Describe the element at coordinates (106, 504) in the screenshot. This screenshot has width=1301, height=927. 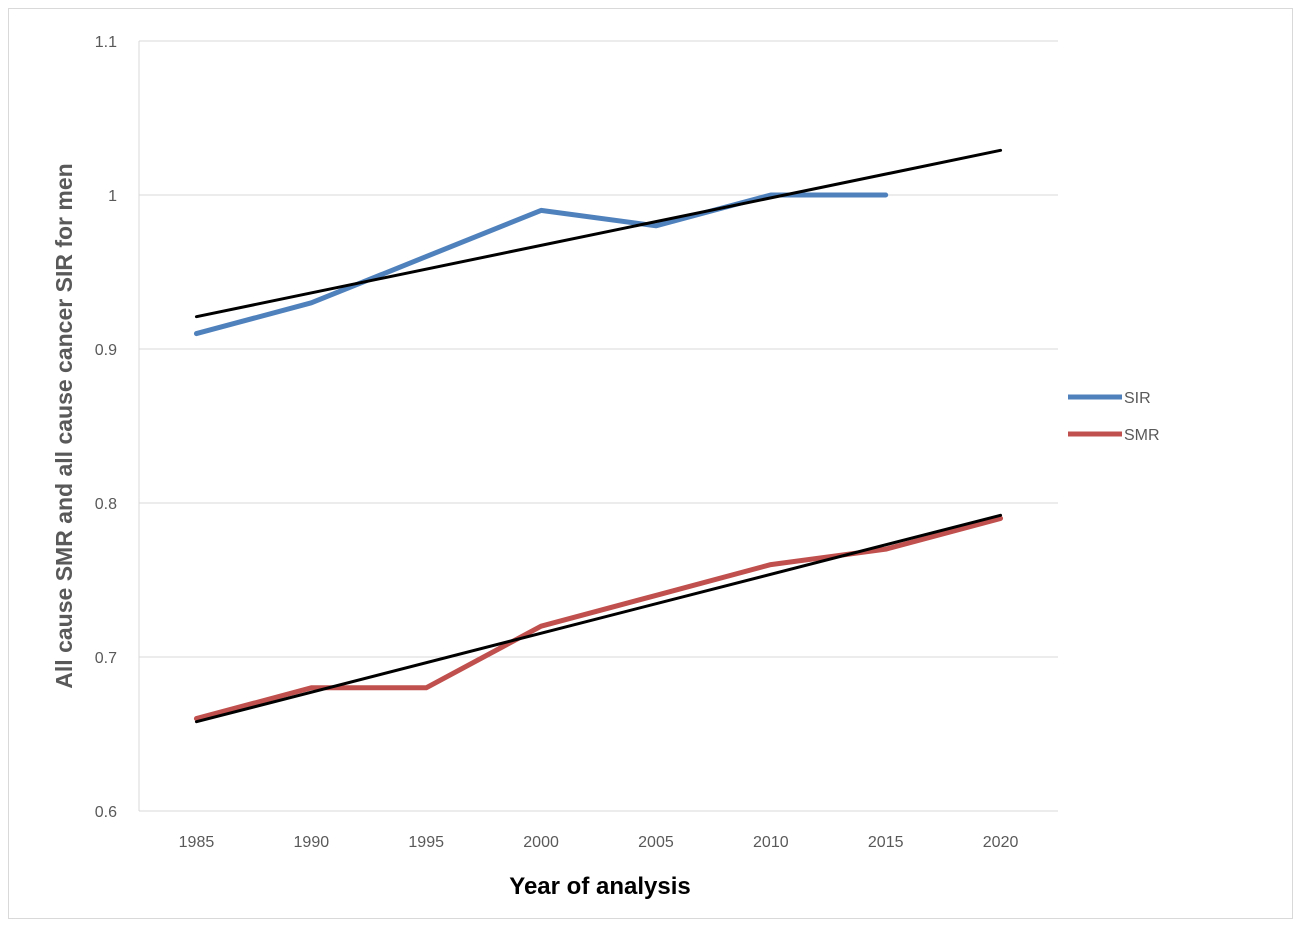
I see `y-tick-label: 0.8` at that location.